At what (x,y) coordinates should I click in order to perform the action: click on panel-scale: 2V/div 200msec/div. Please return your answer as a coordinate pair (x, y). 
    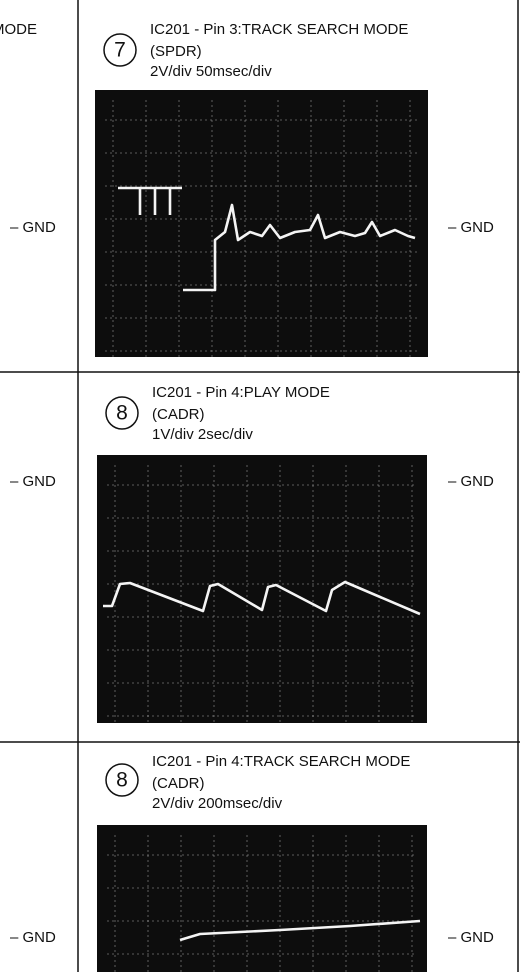
    Looking at the image, I should click on (217, 803).